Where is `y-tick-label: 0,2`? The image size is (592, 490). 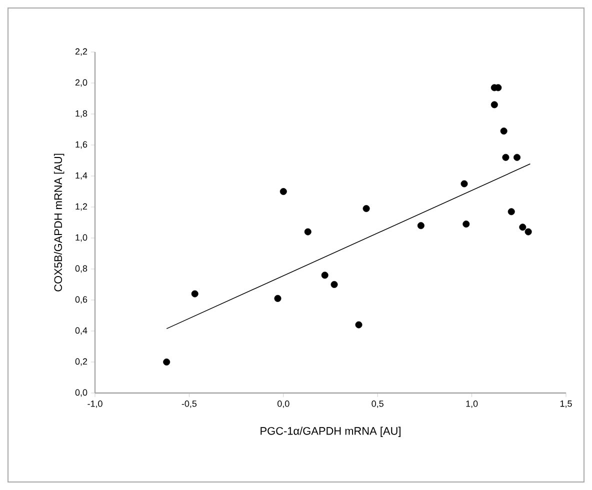
y-tick-label: 0,2 is located at coordinates (81, 362).